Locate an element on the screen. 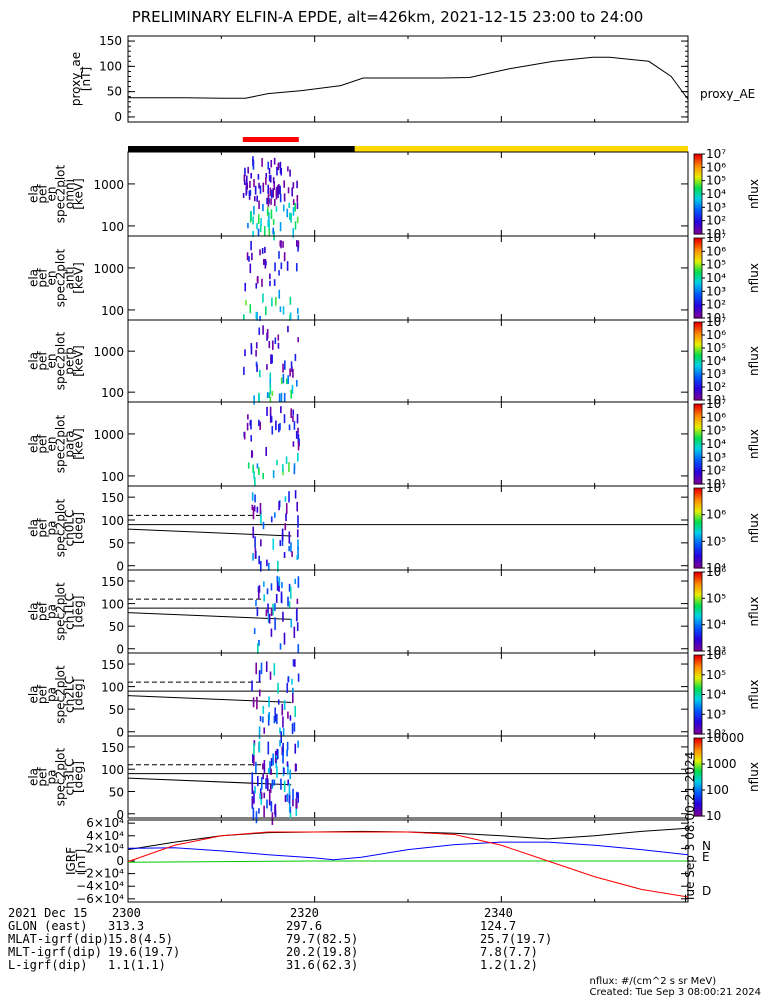  colorbar-tick-label: 10² is located at coordinates (716, 221).